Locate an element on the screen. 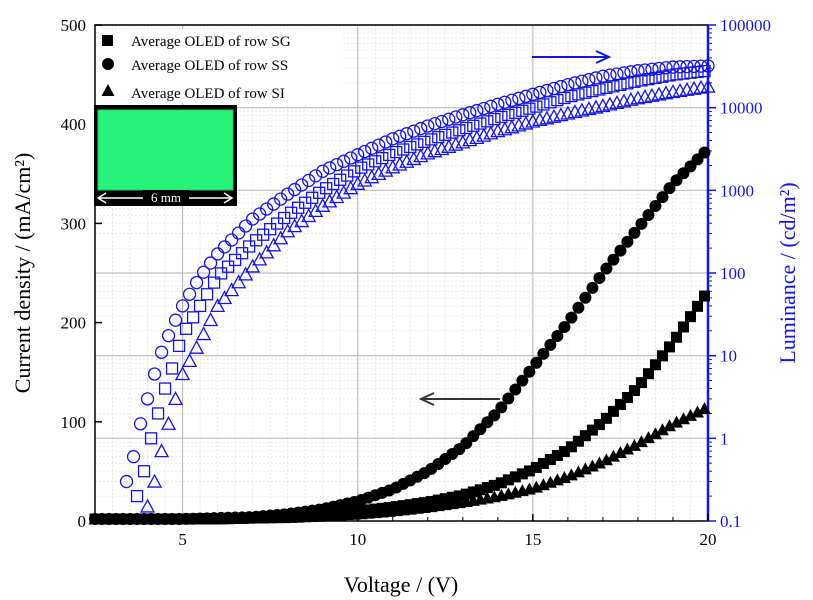  y-right-tick-label: 1000 is located at coordinates (737, 190).